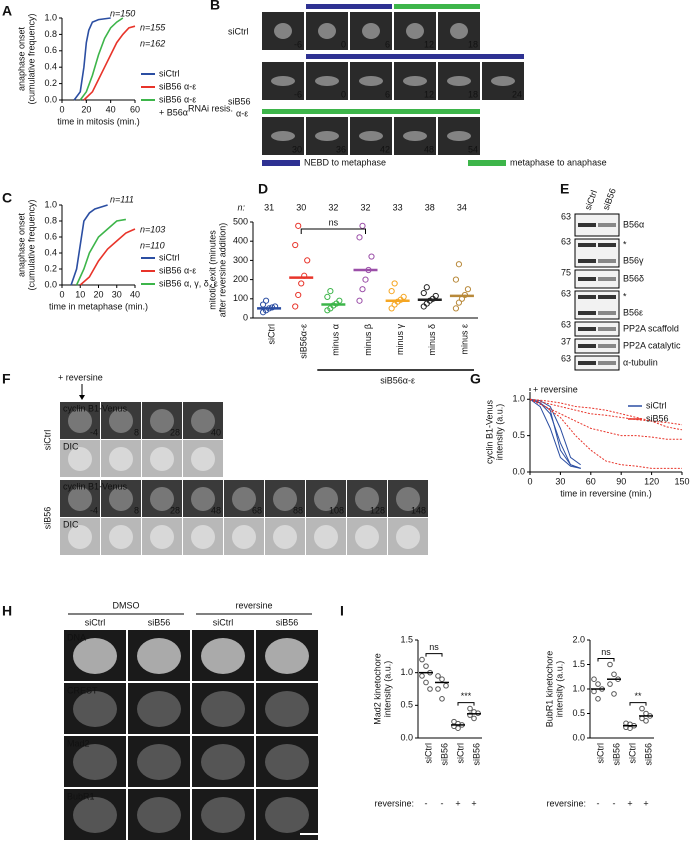 This screenshot has height=848, width=692. What do you see at coordinates (633, 312) in the screenshot?
I see `band-label: B56ε` at bounding box center [633, 312].